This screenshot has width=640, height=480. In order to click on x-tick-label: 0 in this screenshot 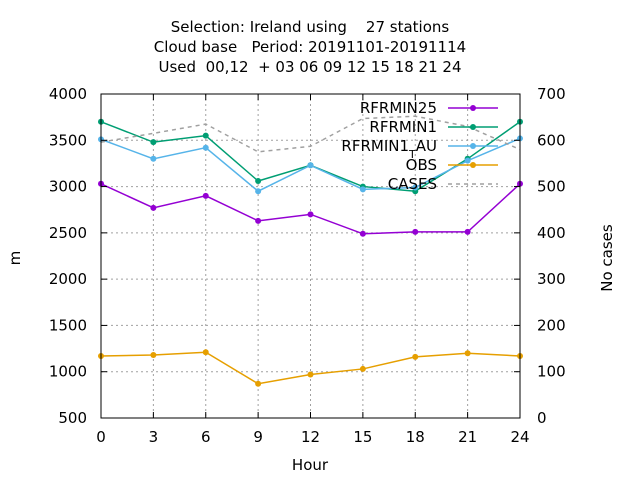, I will do `click(101, 437)`.